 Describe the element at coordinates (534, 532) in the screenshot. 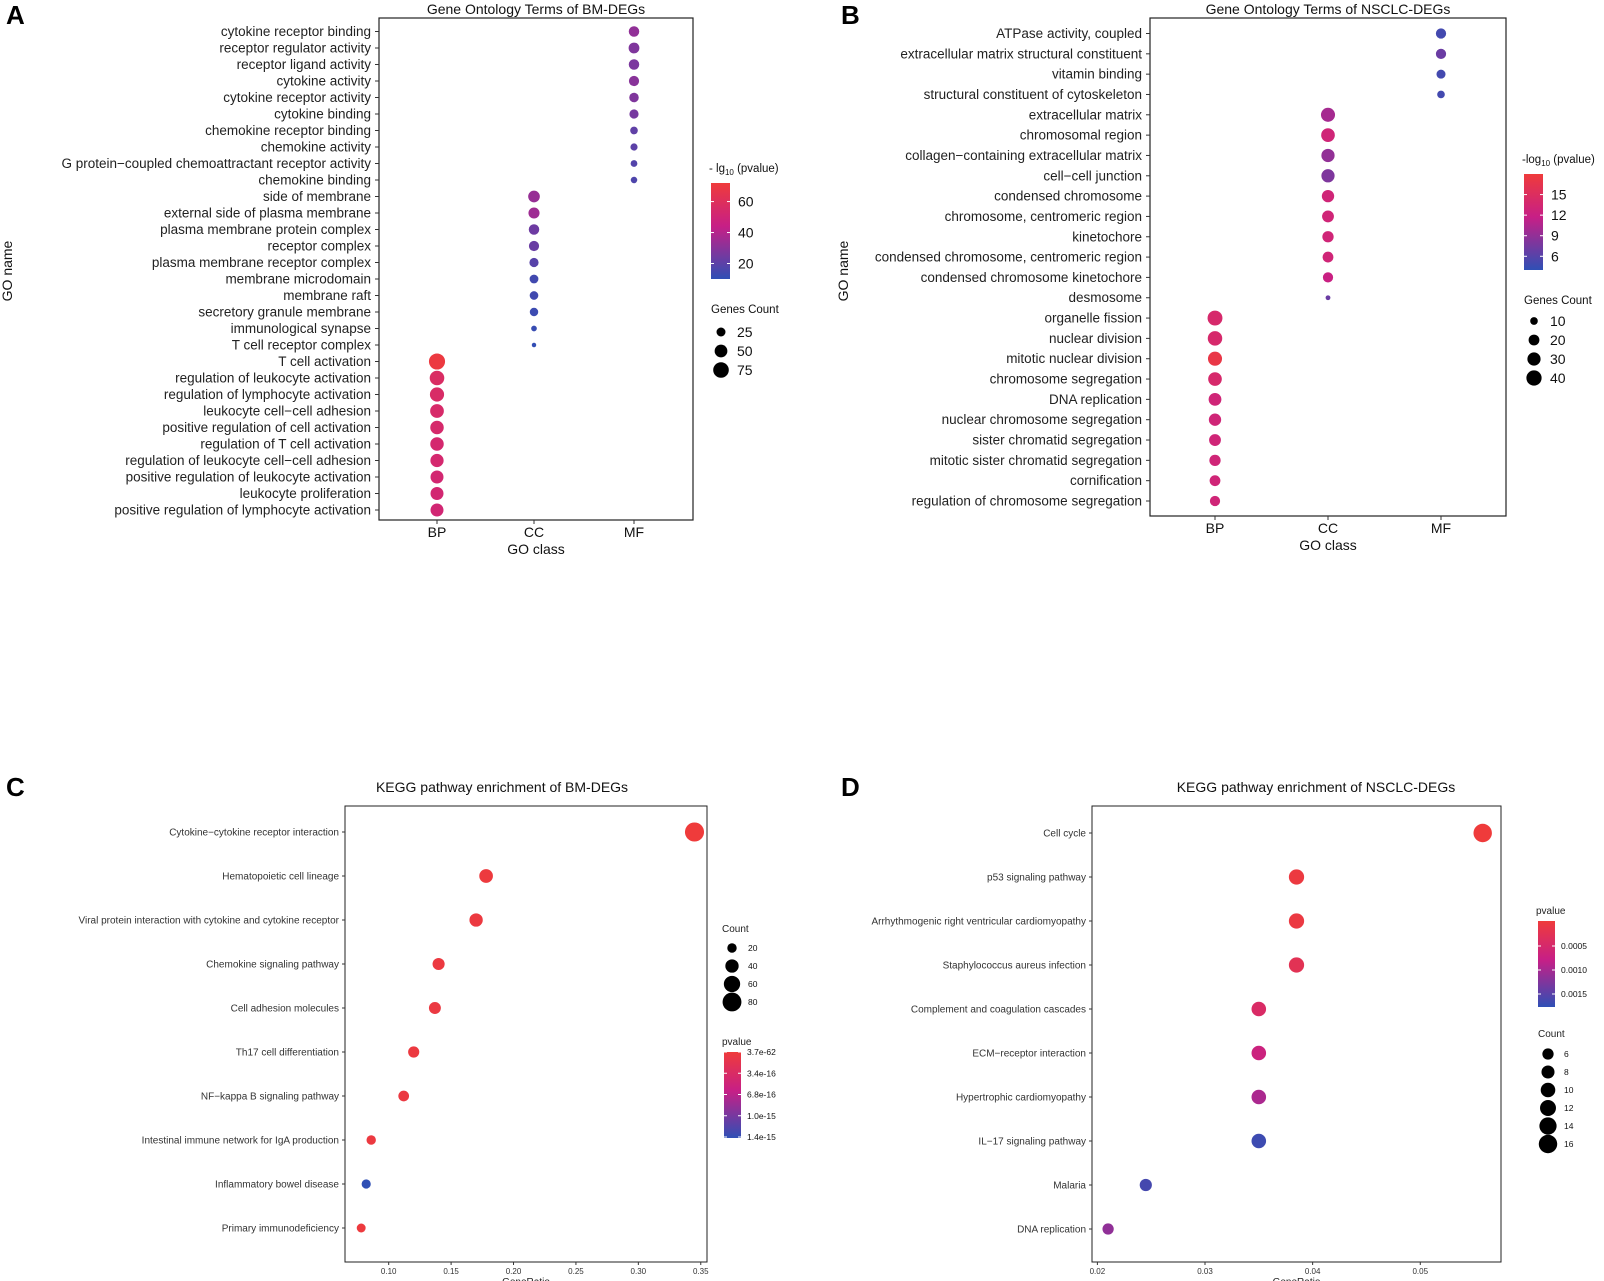

I see `x-tick-label: CC` at that location.